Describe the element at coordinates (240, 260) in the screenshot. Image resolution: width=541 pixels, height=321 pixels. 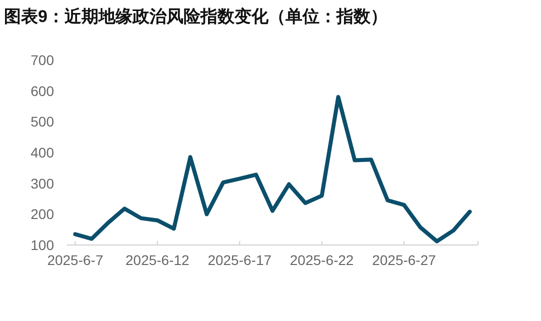
I see `x-tick-label: 2025-6-17` at that location.